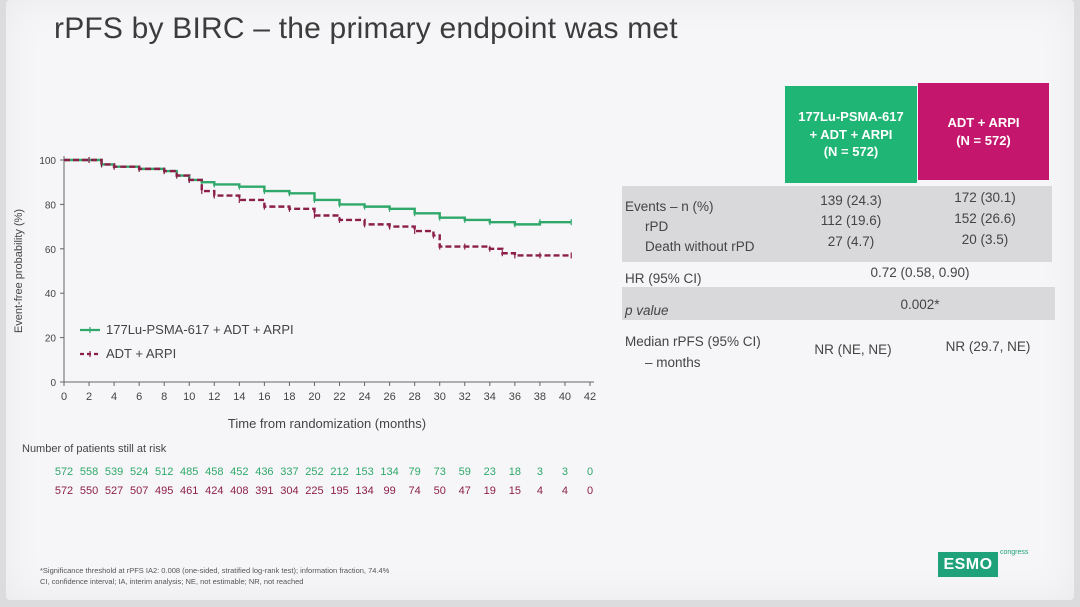  I want to click on header-line: ADT + ARPI, so click(983, 122).